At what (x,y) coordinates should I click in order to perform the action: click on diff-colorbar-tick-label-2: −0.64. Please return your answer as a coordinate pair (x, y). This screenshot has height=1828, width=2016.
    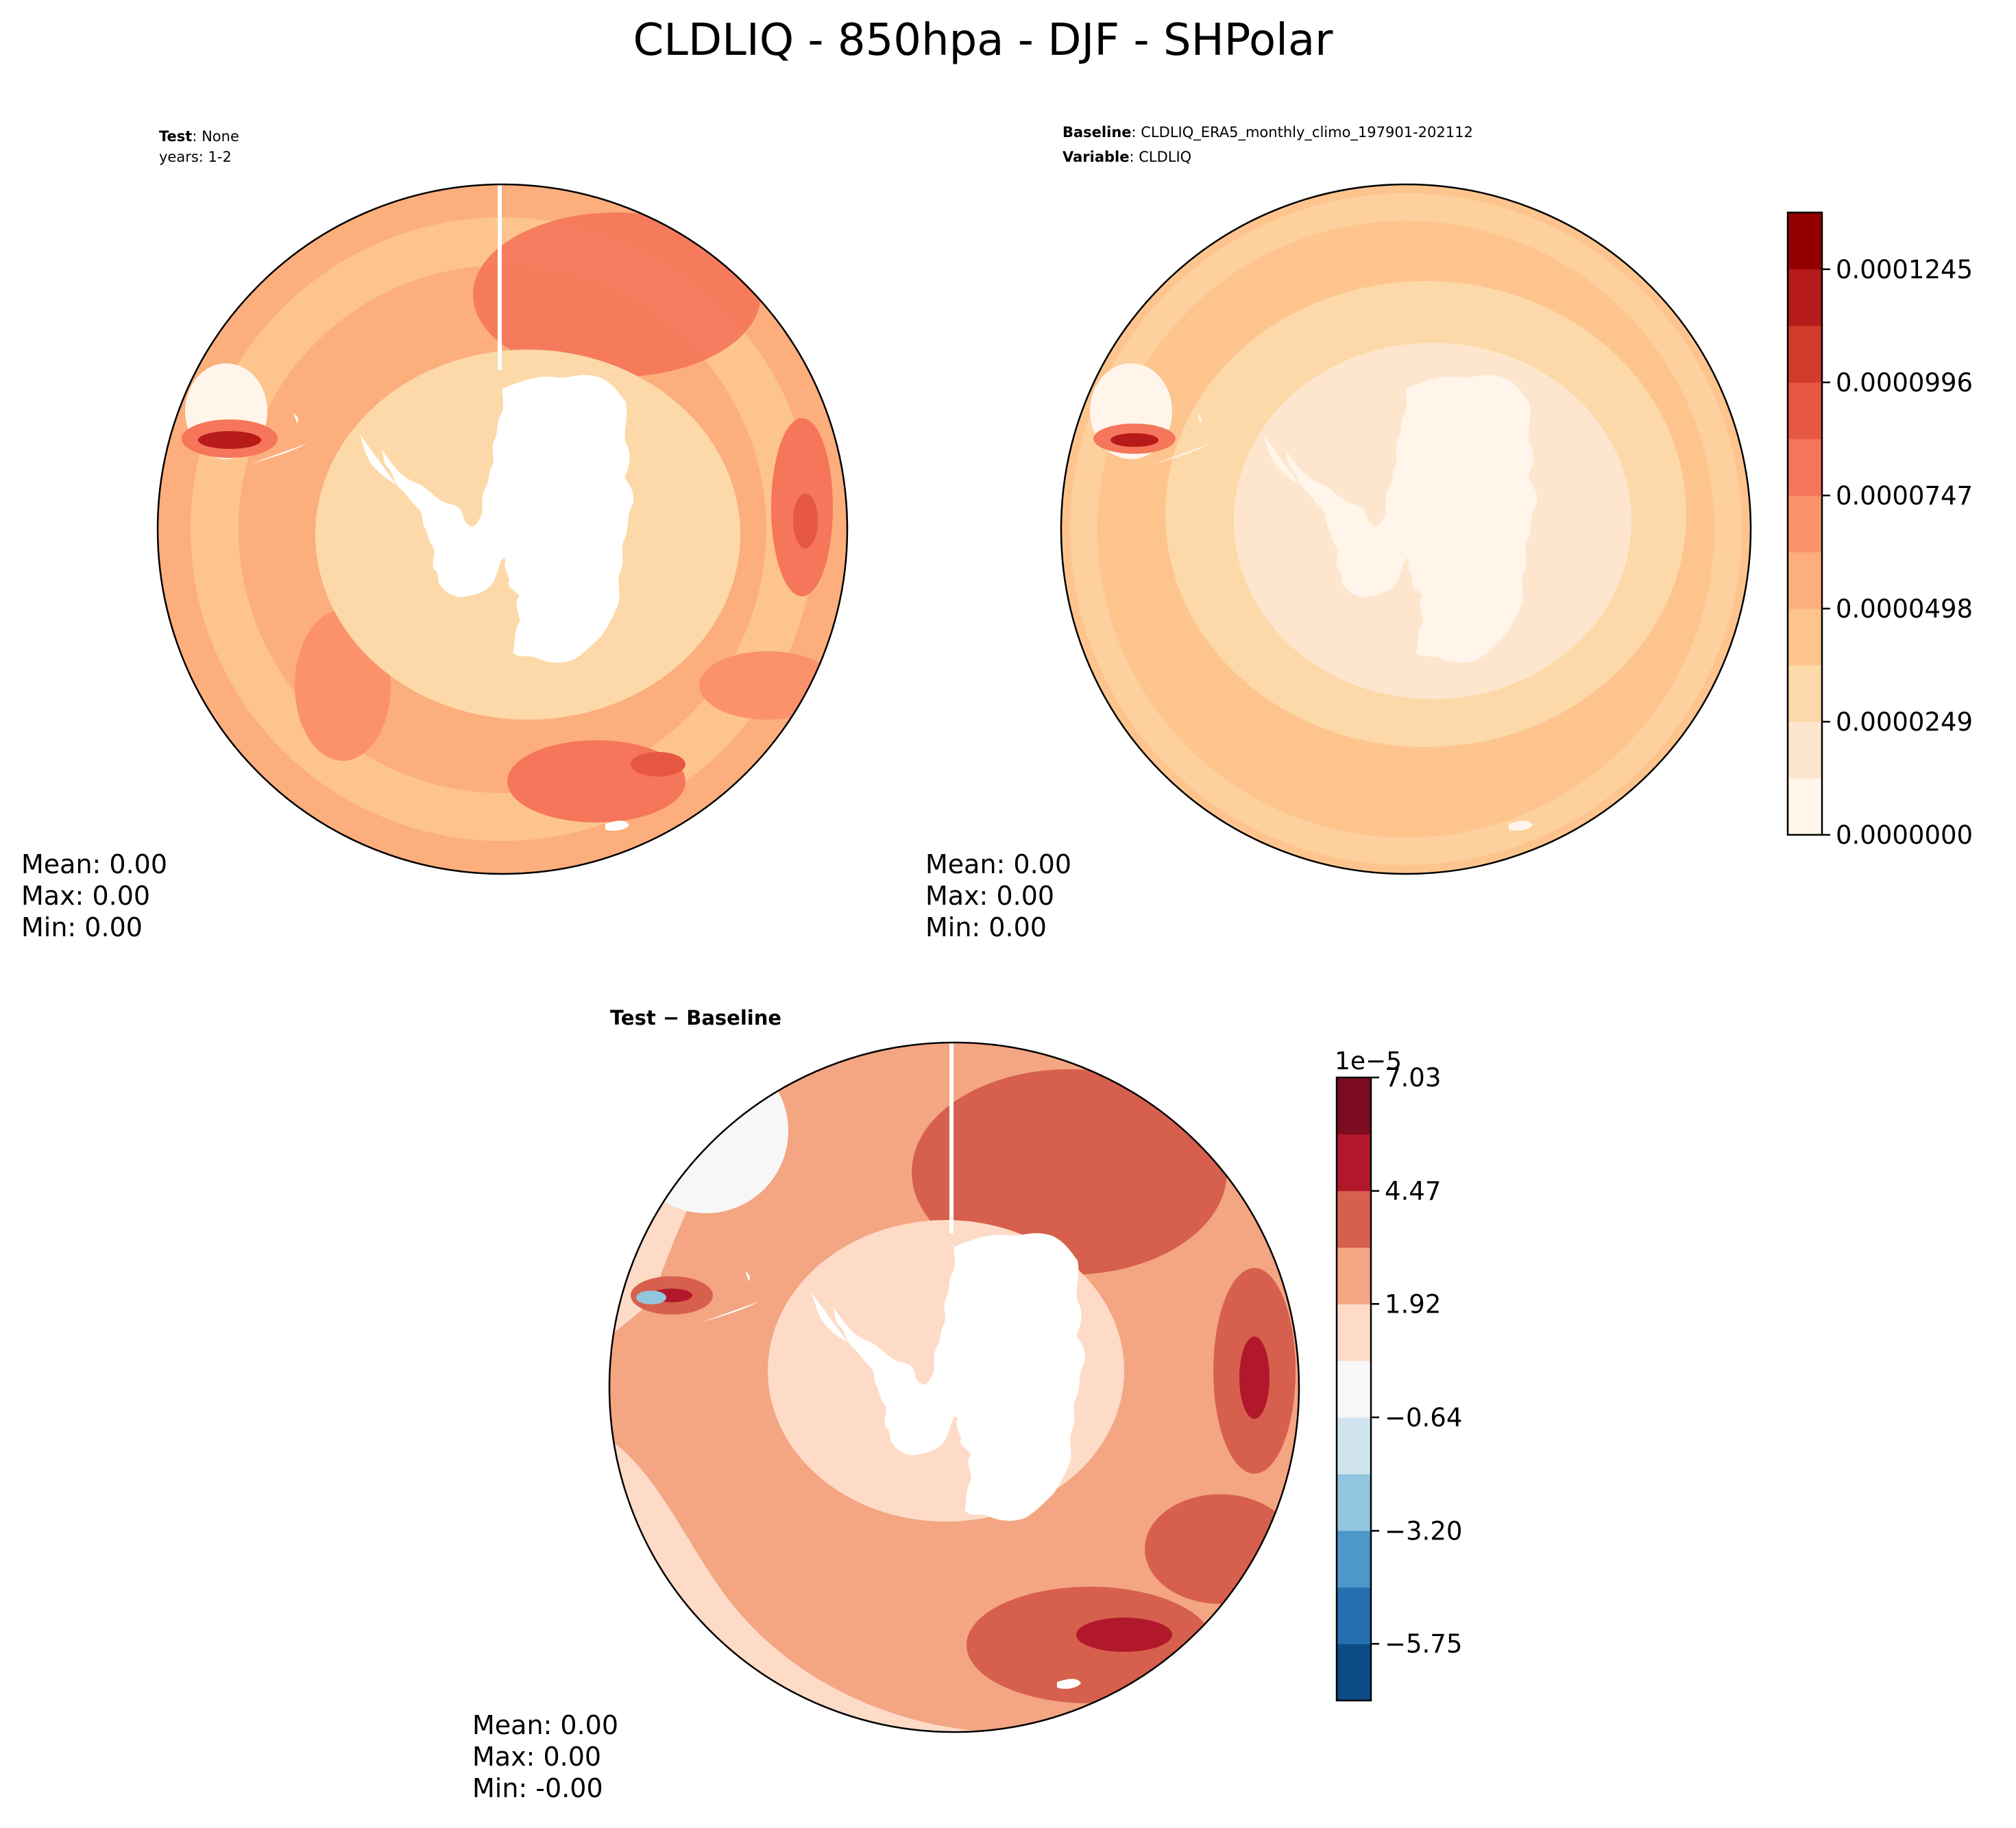
    Looking at the image, I should click on (1423, 1418).